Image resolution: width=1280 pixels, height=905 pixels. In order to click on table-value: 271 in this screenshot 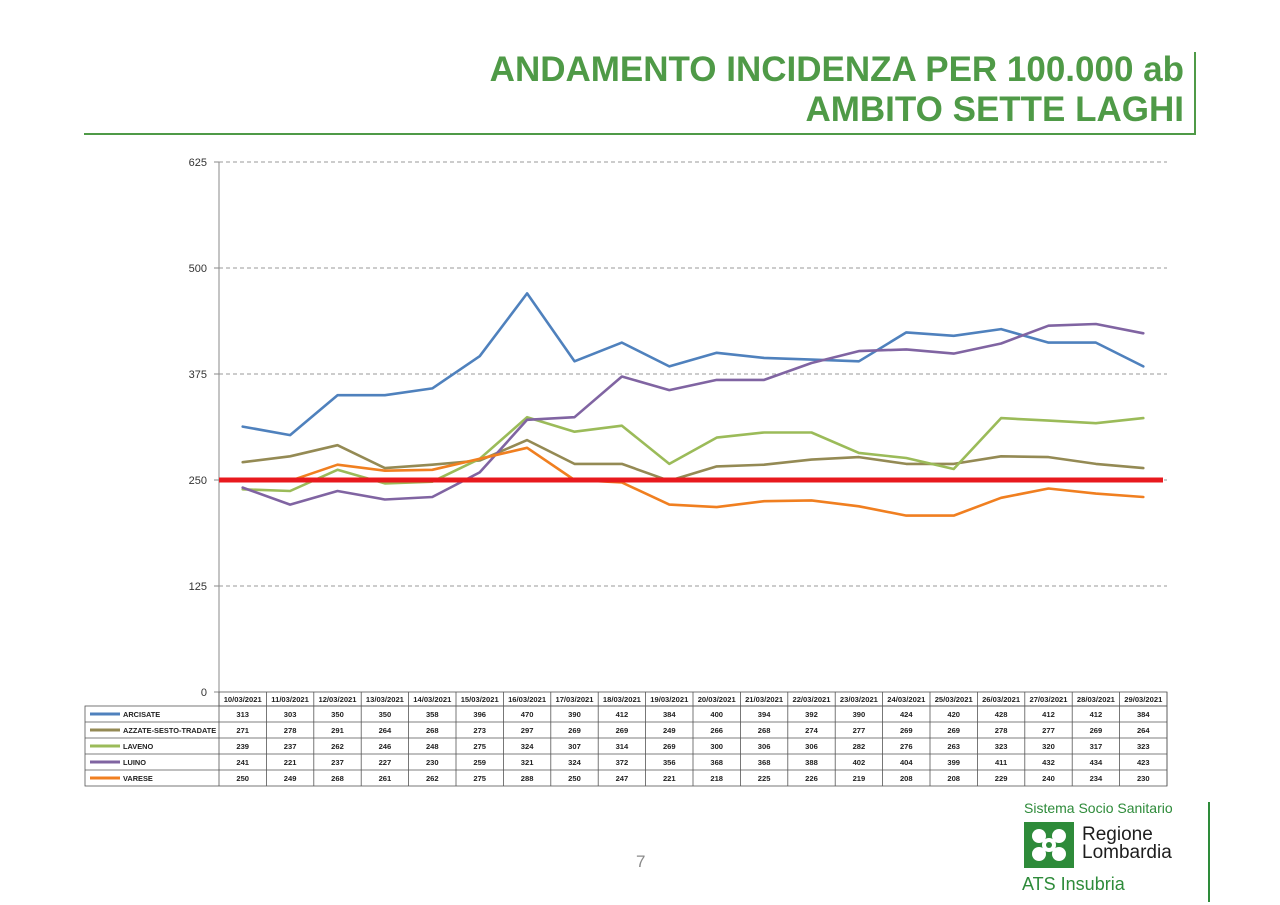, I will do `click(242, 730)`.